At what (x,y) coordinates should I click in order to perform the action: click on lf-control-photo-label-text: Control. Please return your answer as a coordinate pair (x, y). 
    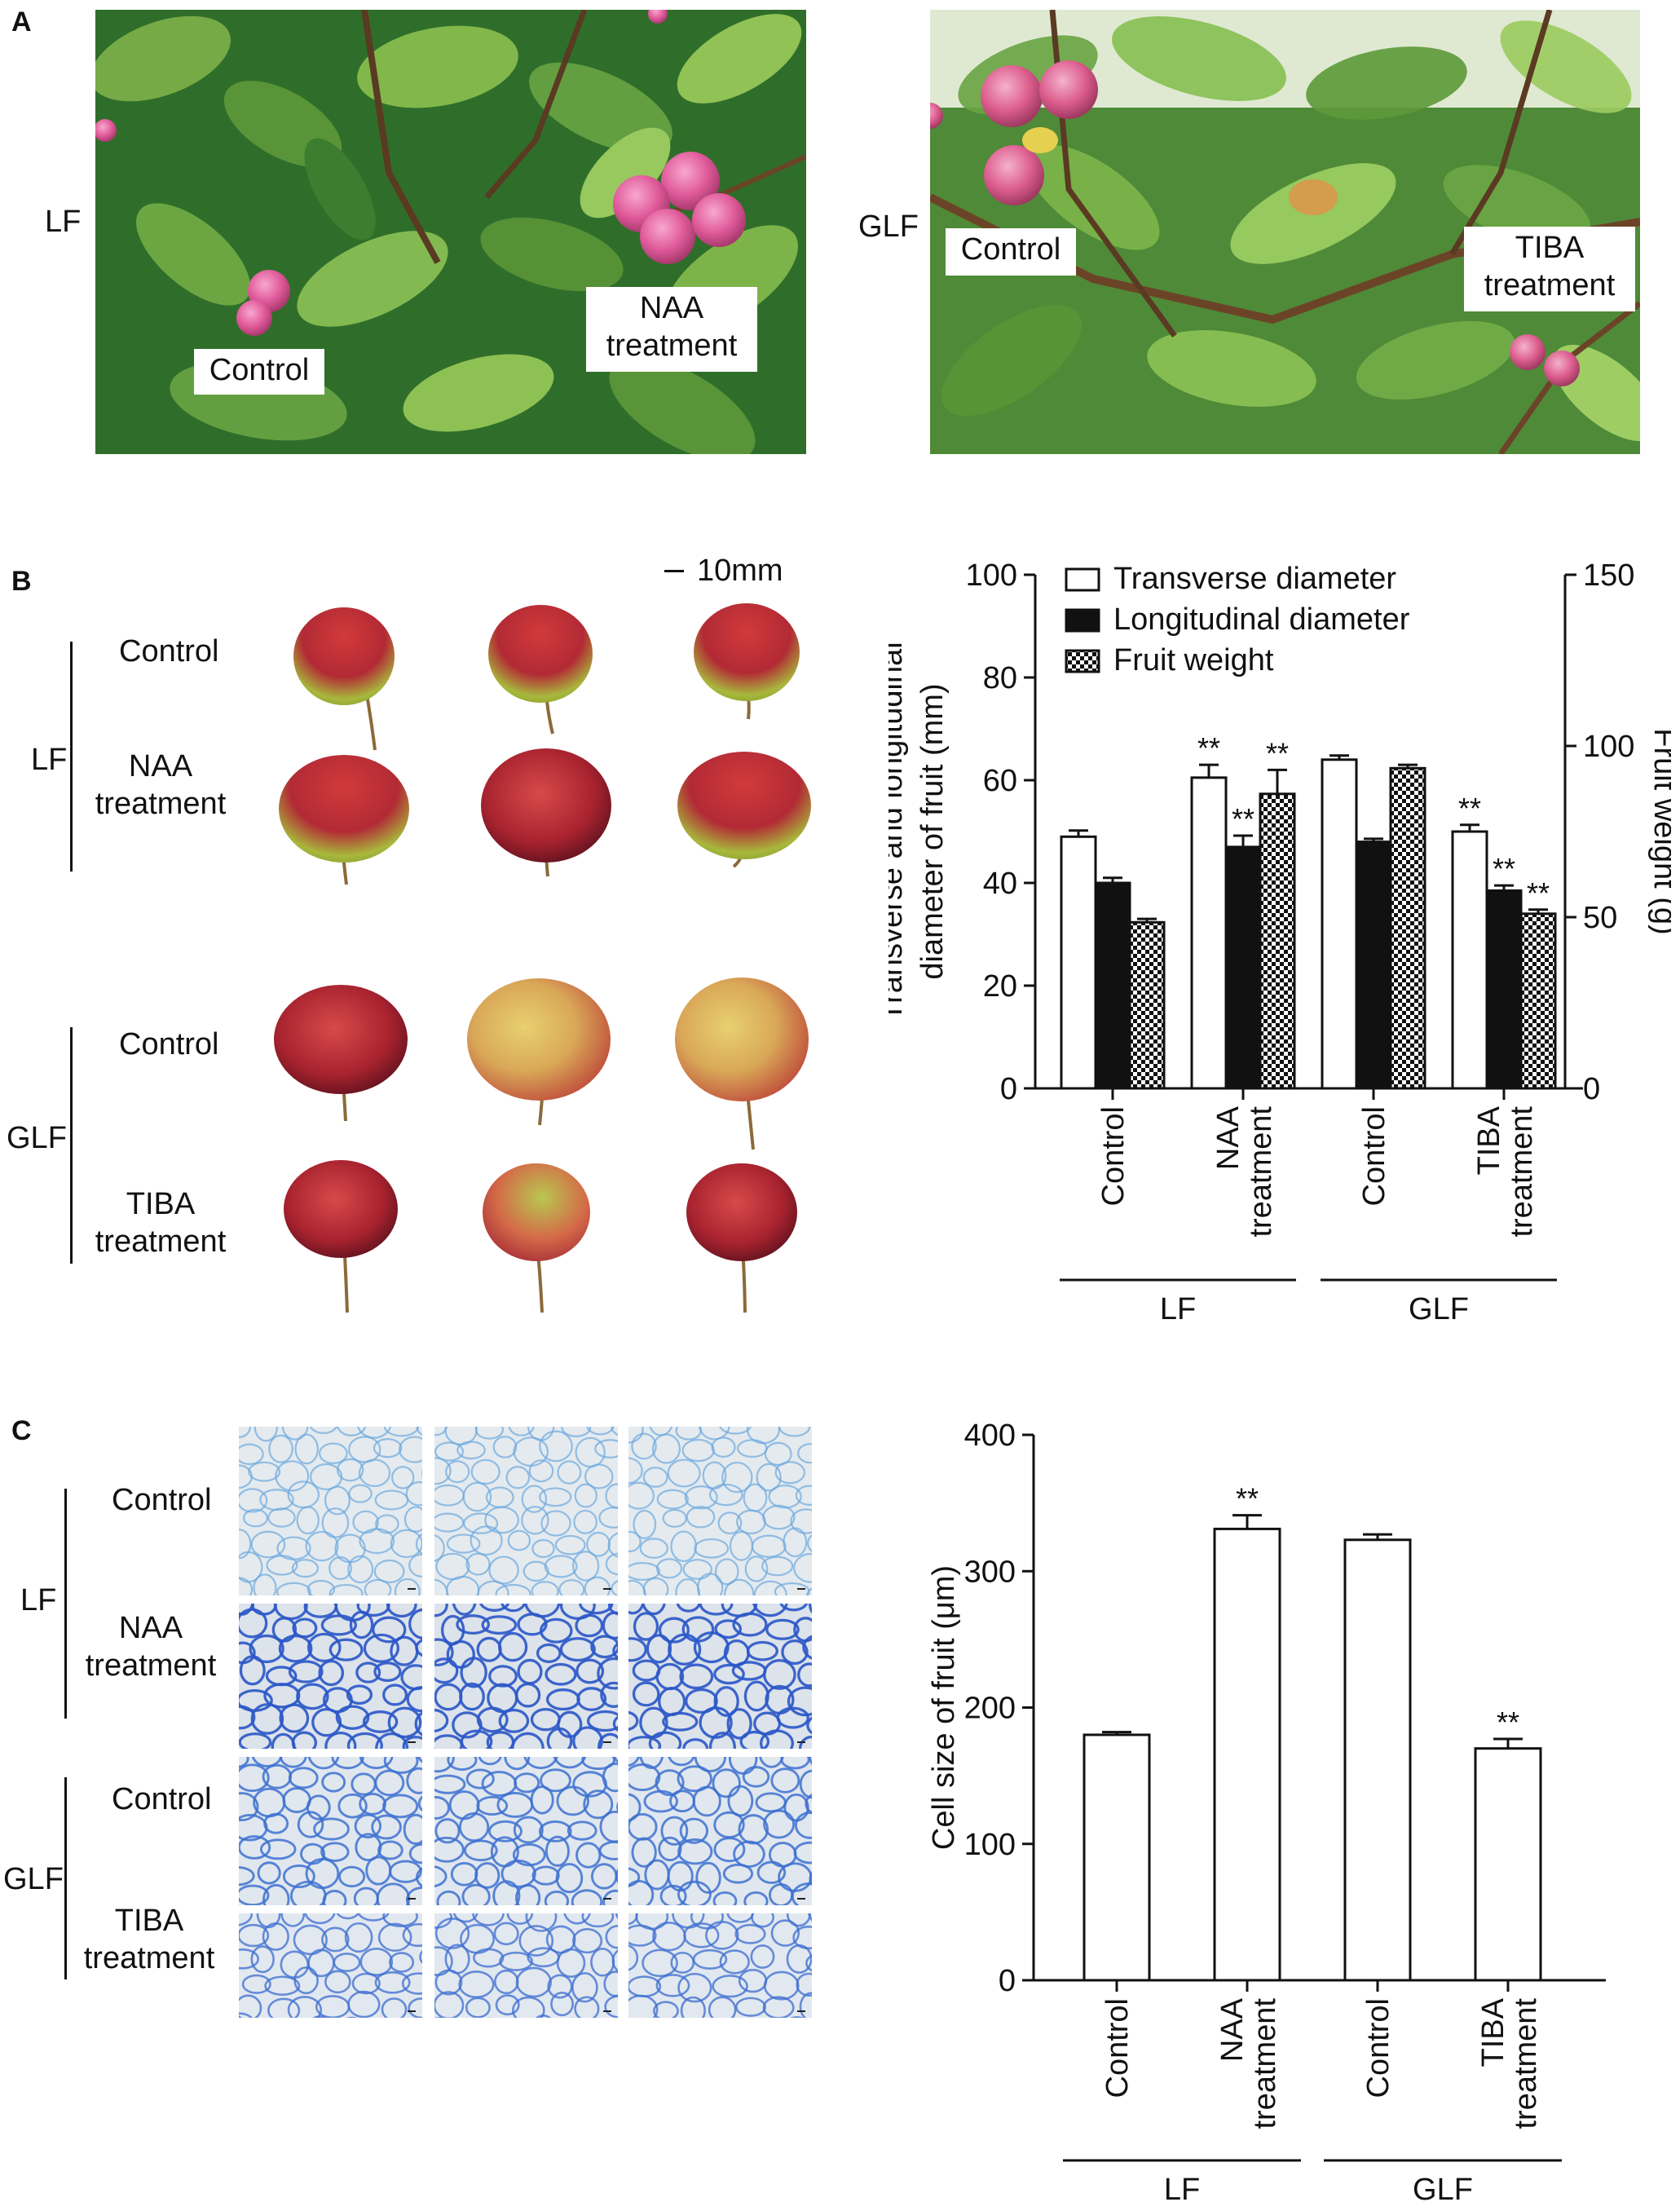
    Looking at the image, I should click on (259, 370).